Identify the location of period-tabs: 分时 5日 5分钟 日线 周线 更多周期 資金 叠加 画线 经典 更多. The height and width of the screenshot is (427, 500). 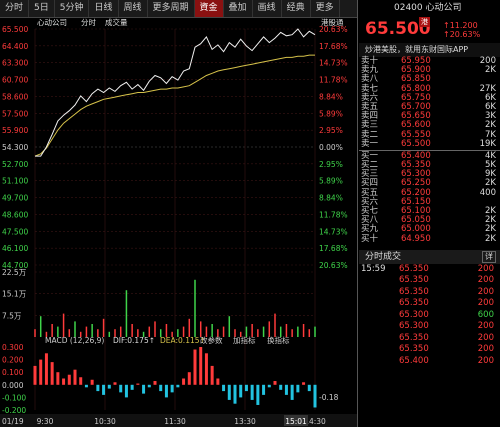
(178, 9).